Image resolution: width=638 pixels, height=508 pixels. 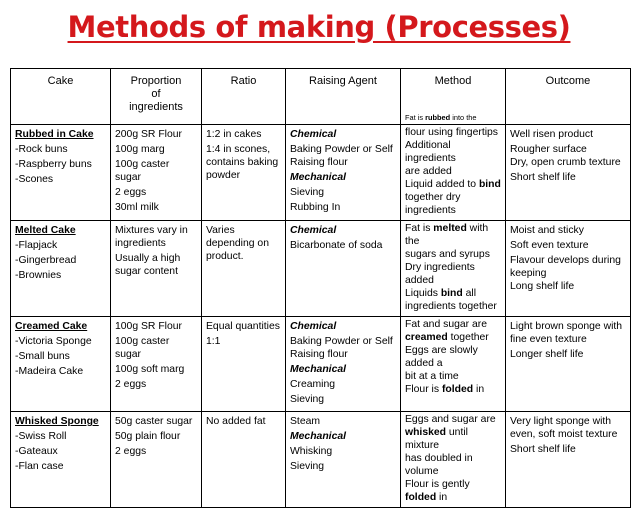 What do you see at coordinates (156, 459) in the screenshot?
I see `proportion-cell: 50g caster sugar 50g plain flour 2 eggs` at bounding box center [156, 459].